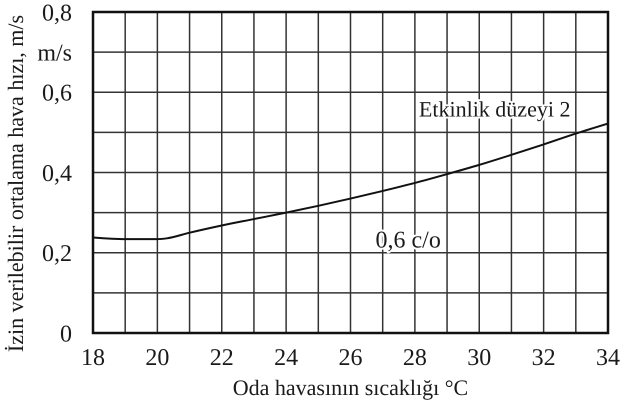 This screenshot has height=404, width=624. Describe the element at coordinates (222, 358) in the screenshot. I see `x-tick-label: 22` at that location.